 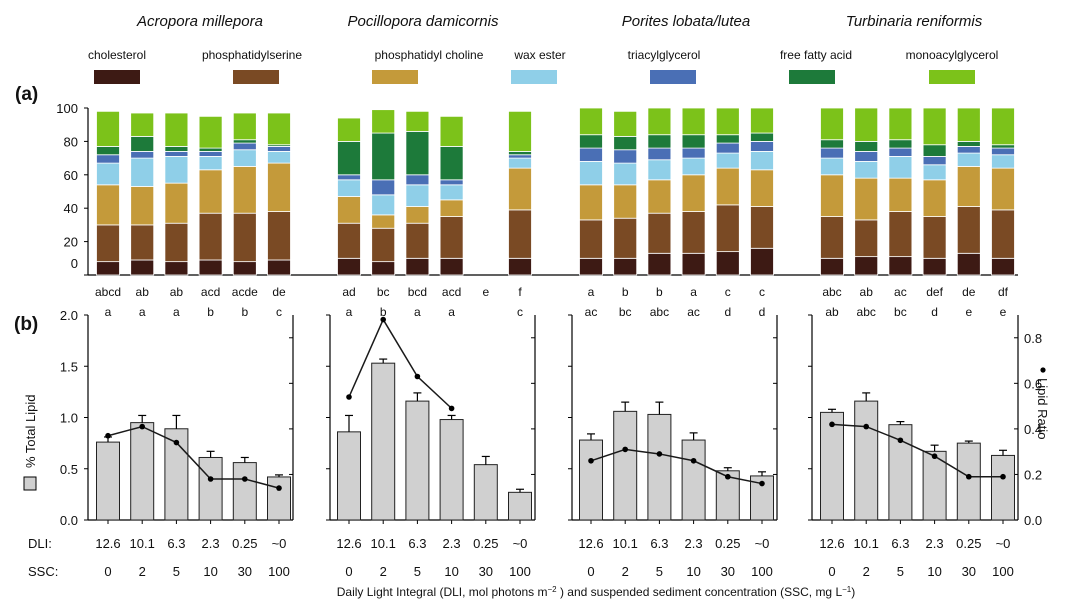 I want to click on x-axis-title-prefix: Daily Light Integral (DLI, mol photons m, so click(x=442, y=592).